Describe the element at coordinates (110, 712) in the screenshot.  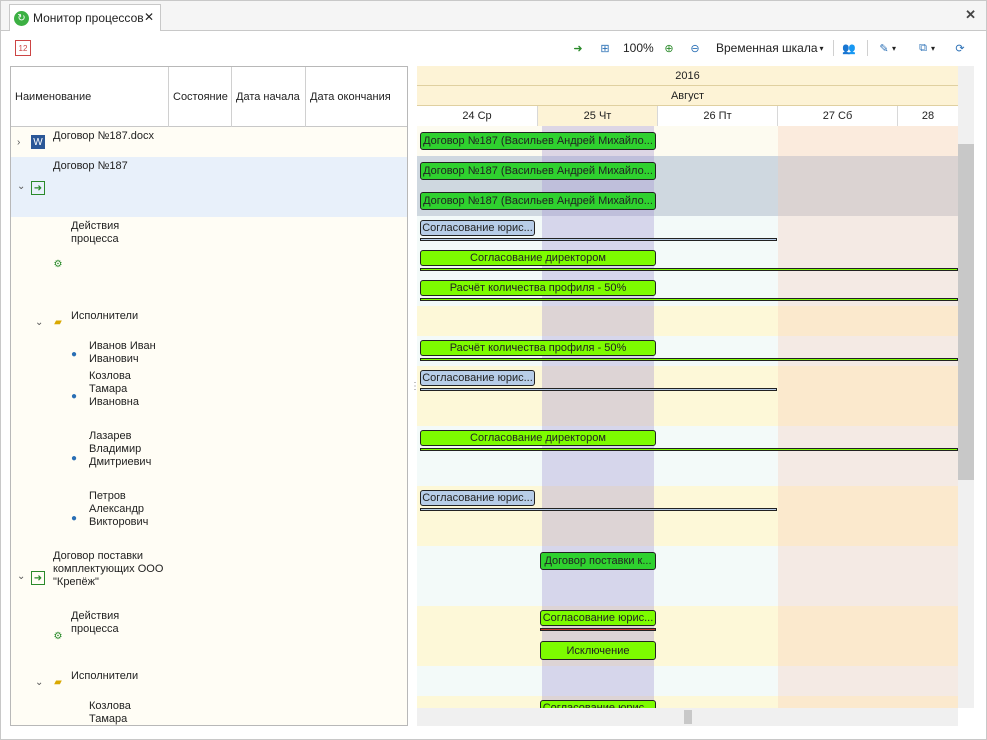
I see `tree-row-label: Козлова Тамара` at that location.